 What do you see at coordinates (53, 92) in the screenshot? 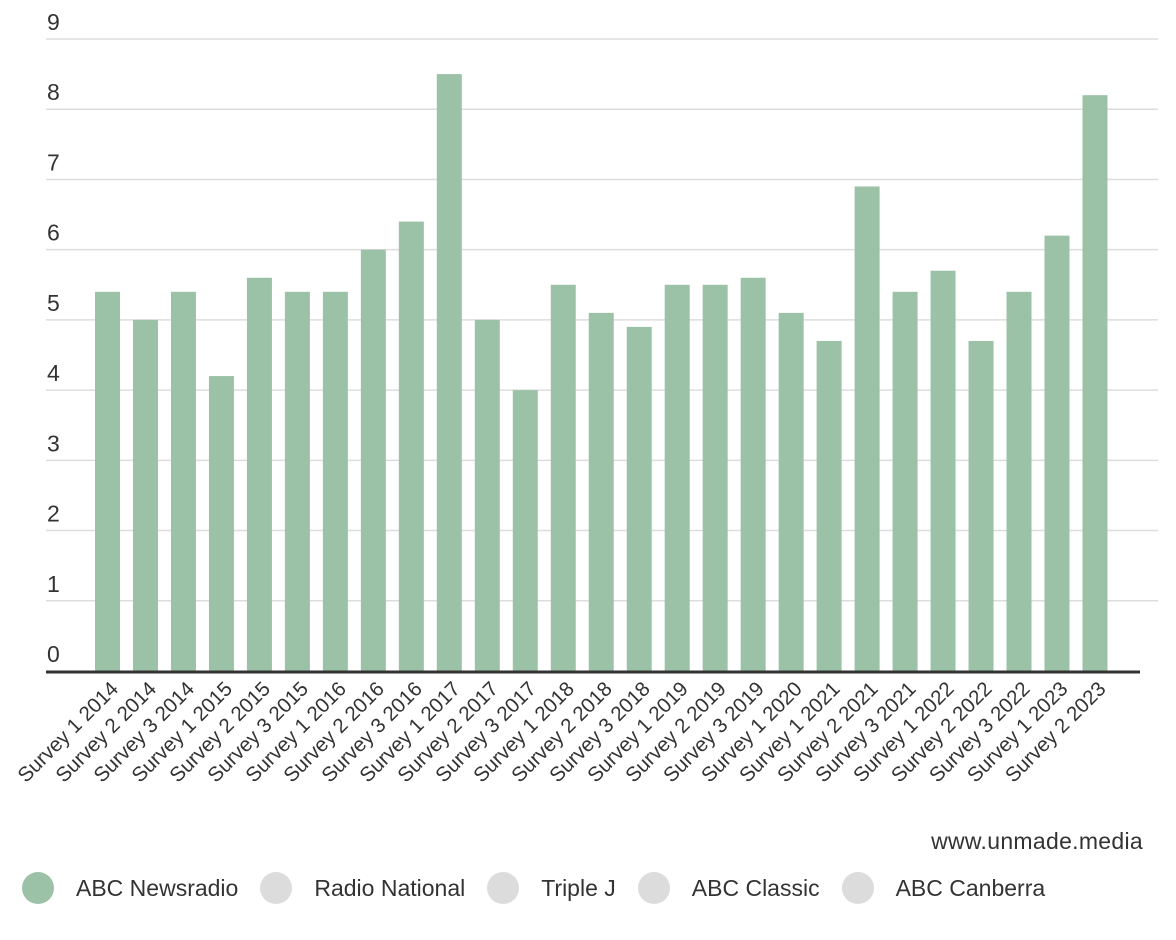
I see `y-tick-label: 8` at bounding box center [53, 92].